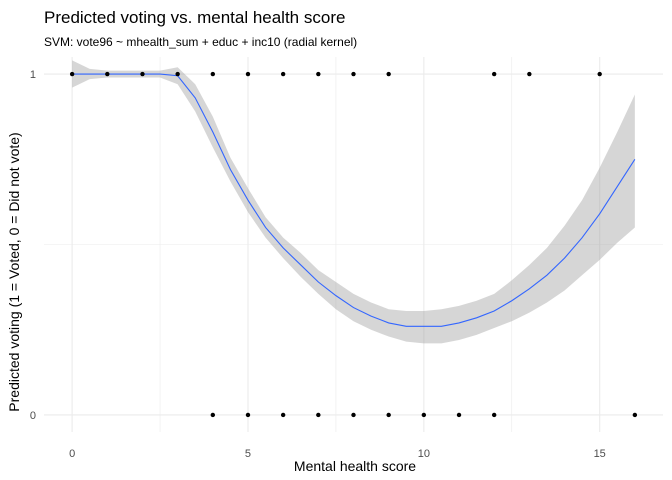  What do you see at coordinates (194, 17) in the screenshot?
I see `chart-title: Predicted voting vs. mental health score` at bounding box center [194, 17].